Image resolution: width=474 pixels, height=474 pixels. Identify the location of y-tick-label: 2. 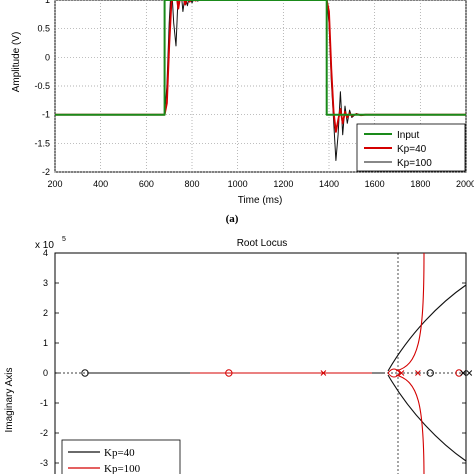
(45, 313).